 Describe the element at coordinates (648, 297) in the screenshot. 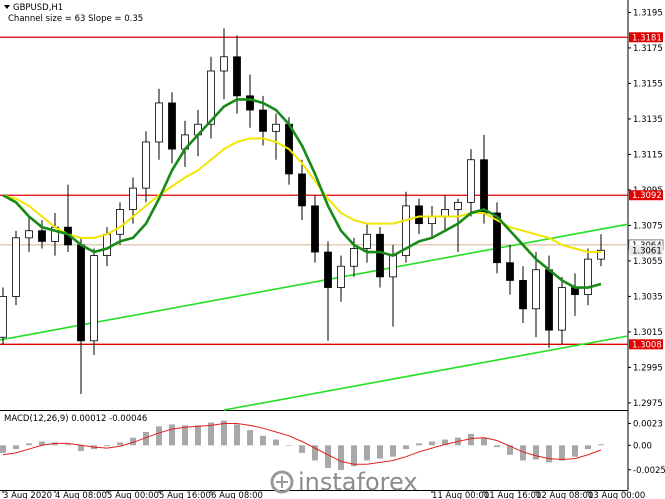

I see `y-tick-label: 1.3035` at that location.